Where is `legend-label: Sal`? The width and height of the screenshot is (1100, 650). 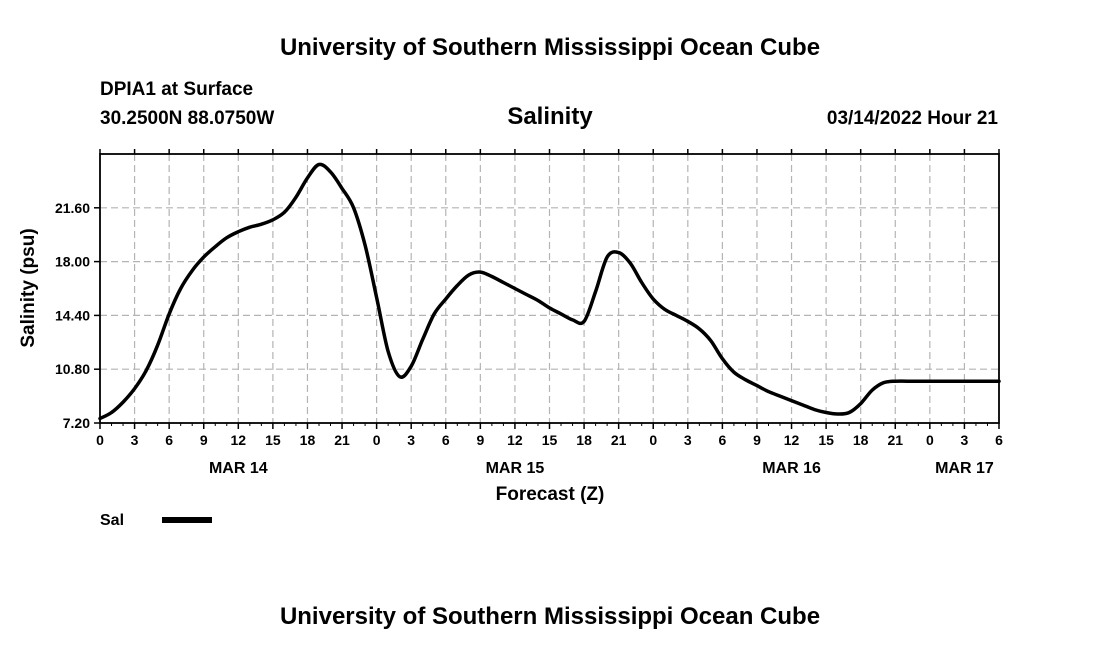
legend-label: Sal is located at coordinates (112, 520).